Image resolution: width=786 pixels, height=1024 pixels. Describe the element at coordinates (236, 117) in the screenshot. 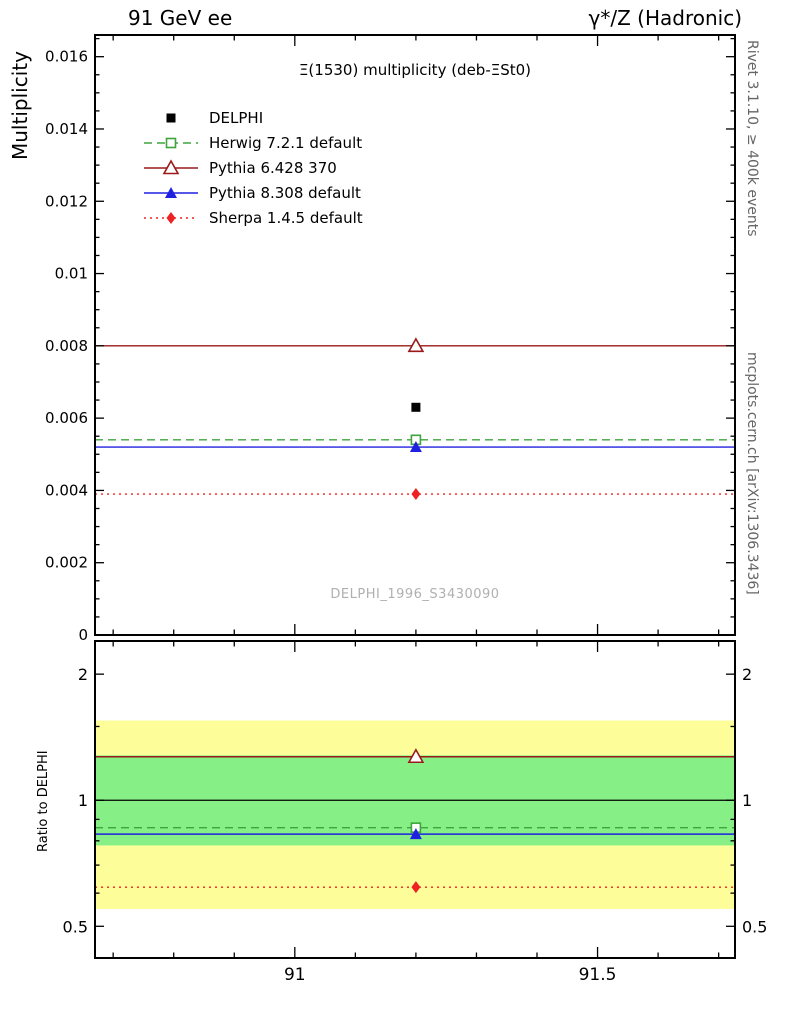

I see `legend-label: DELPHI` at that location.